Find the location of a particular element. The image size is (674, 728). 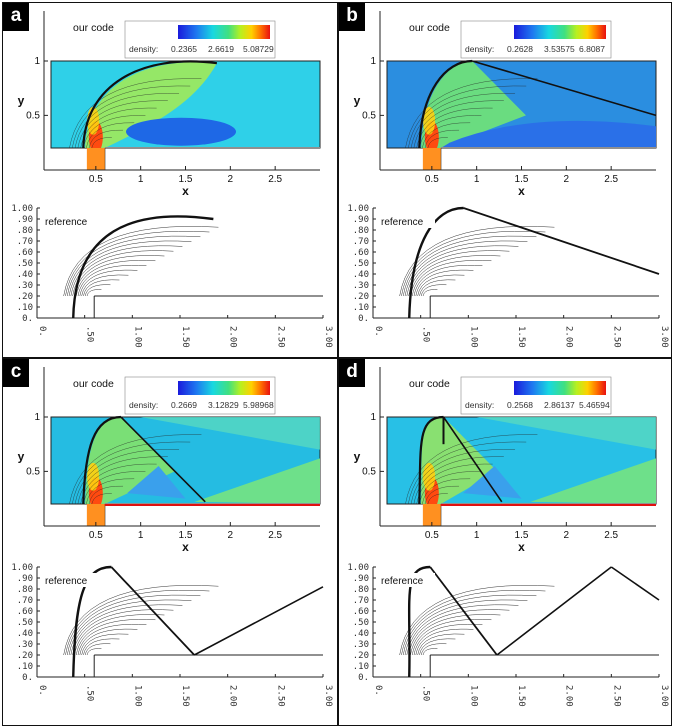

x-tick-label: 2.5 is located at coordinates (275, 179).